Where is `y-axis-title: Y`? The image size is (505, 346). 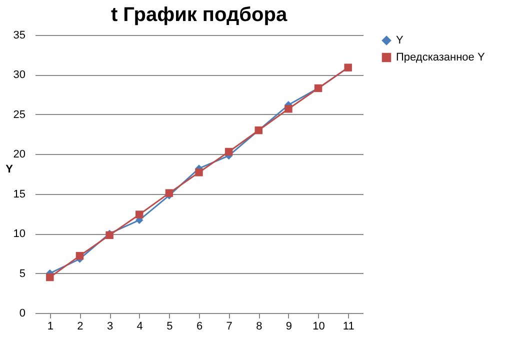 y-axis-title: Y is located at coordinates (10, 170).